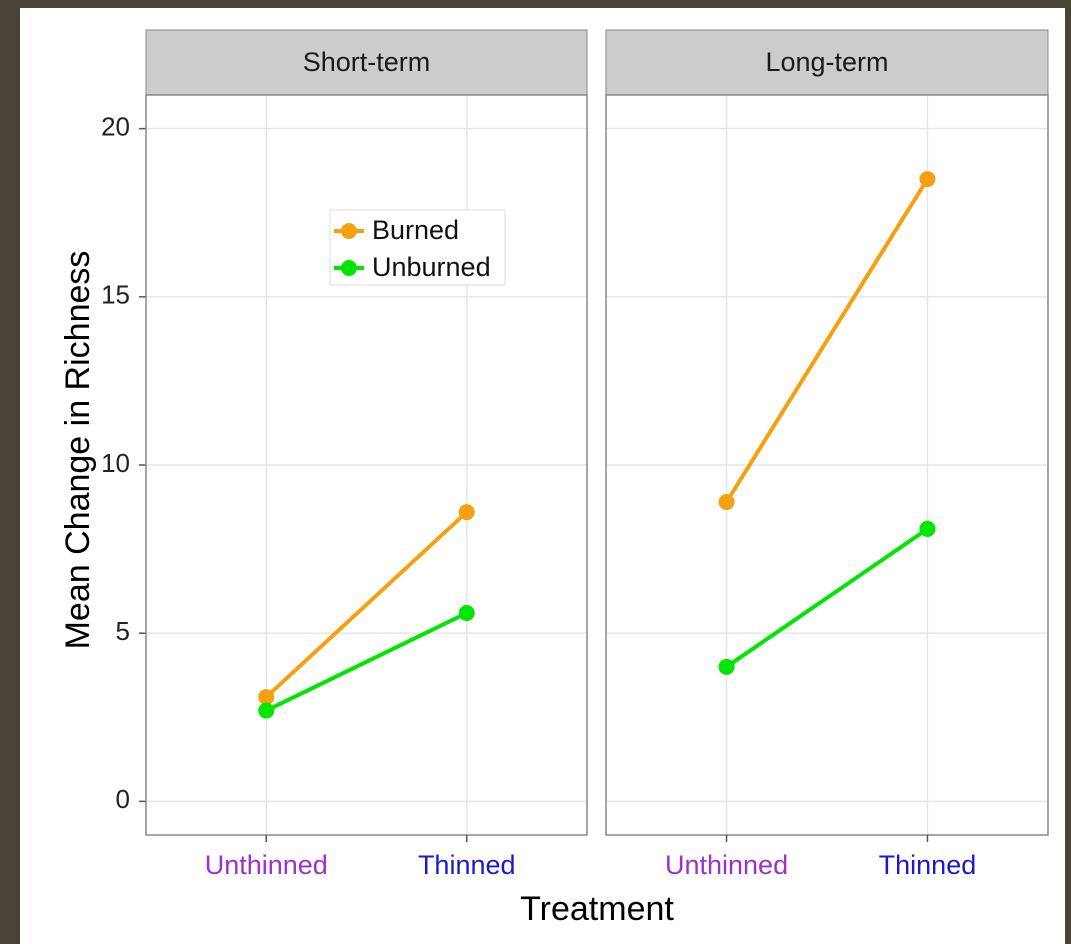 Image resolution: width=1071 pixels, height=944 pixels. Describe the element at coordinates (417, 247) in the screenshot. I see `legend-box` at that location.